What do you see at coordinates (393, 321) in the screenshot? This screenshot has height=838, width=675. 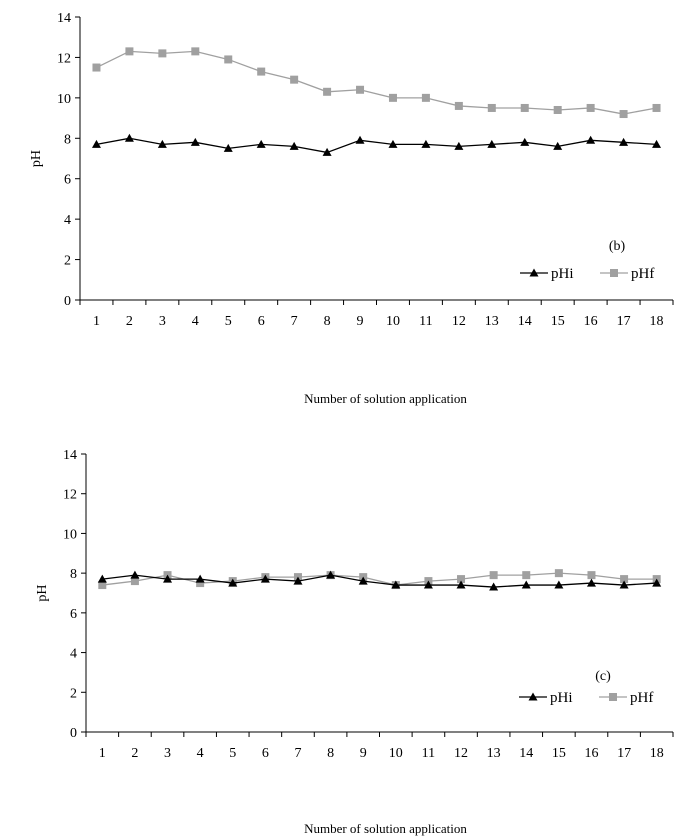 I see `x-tick-label: 10` at bounding box center [393, 321].